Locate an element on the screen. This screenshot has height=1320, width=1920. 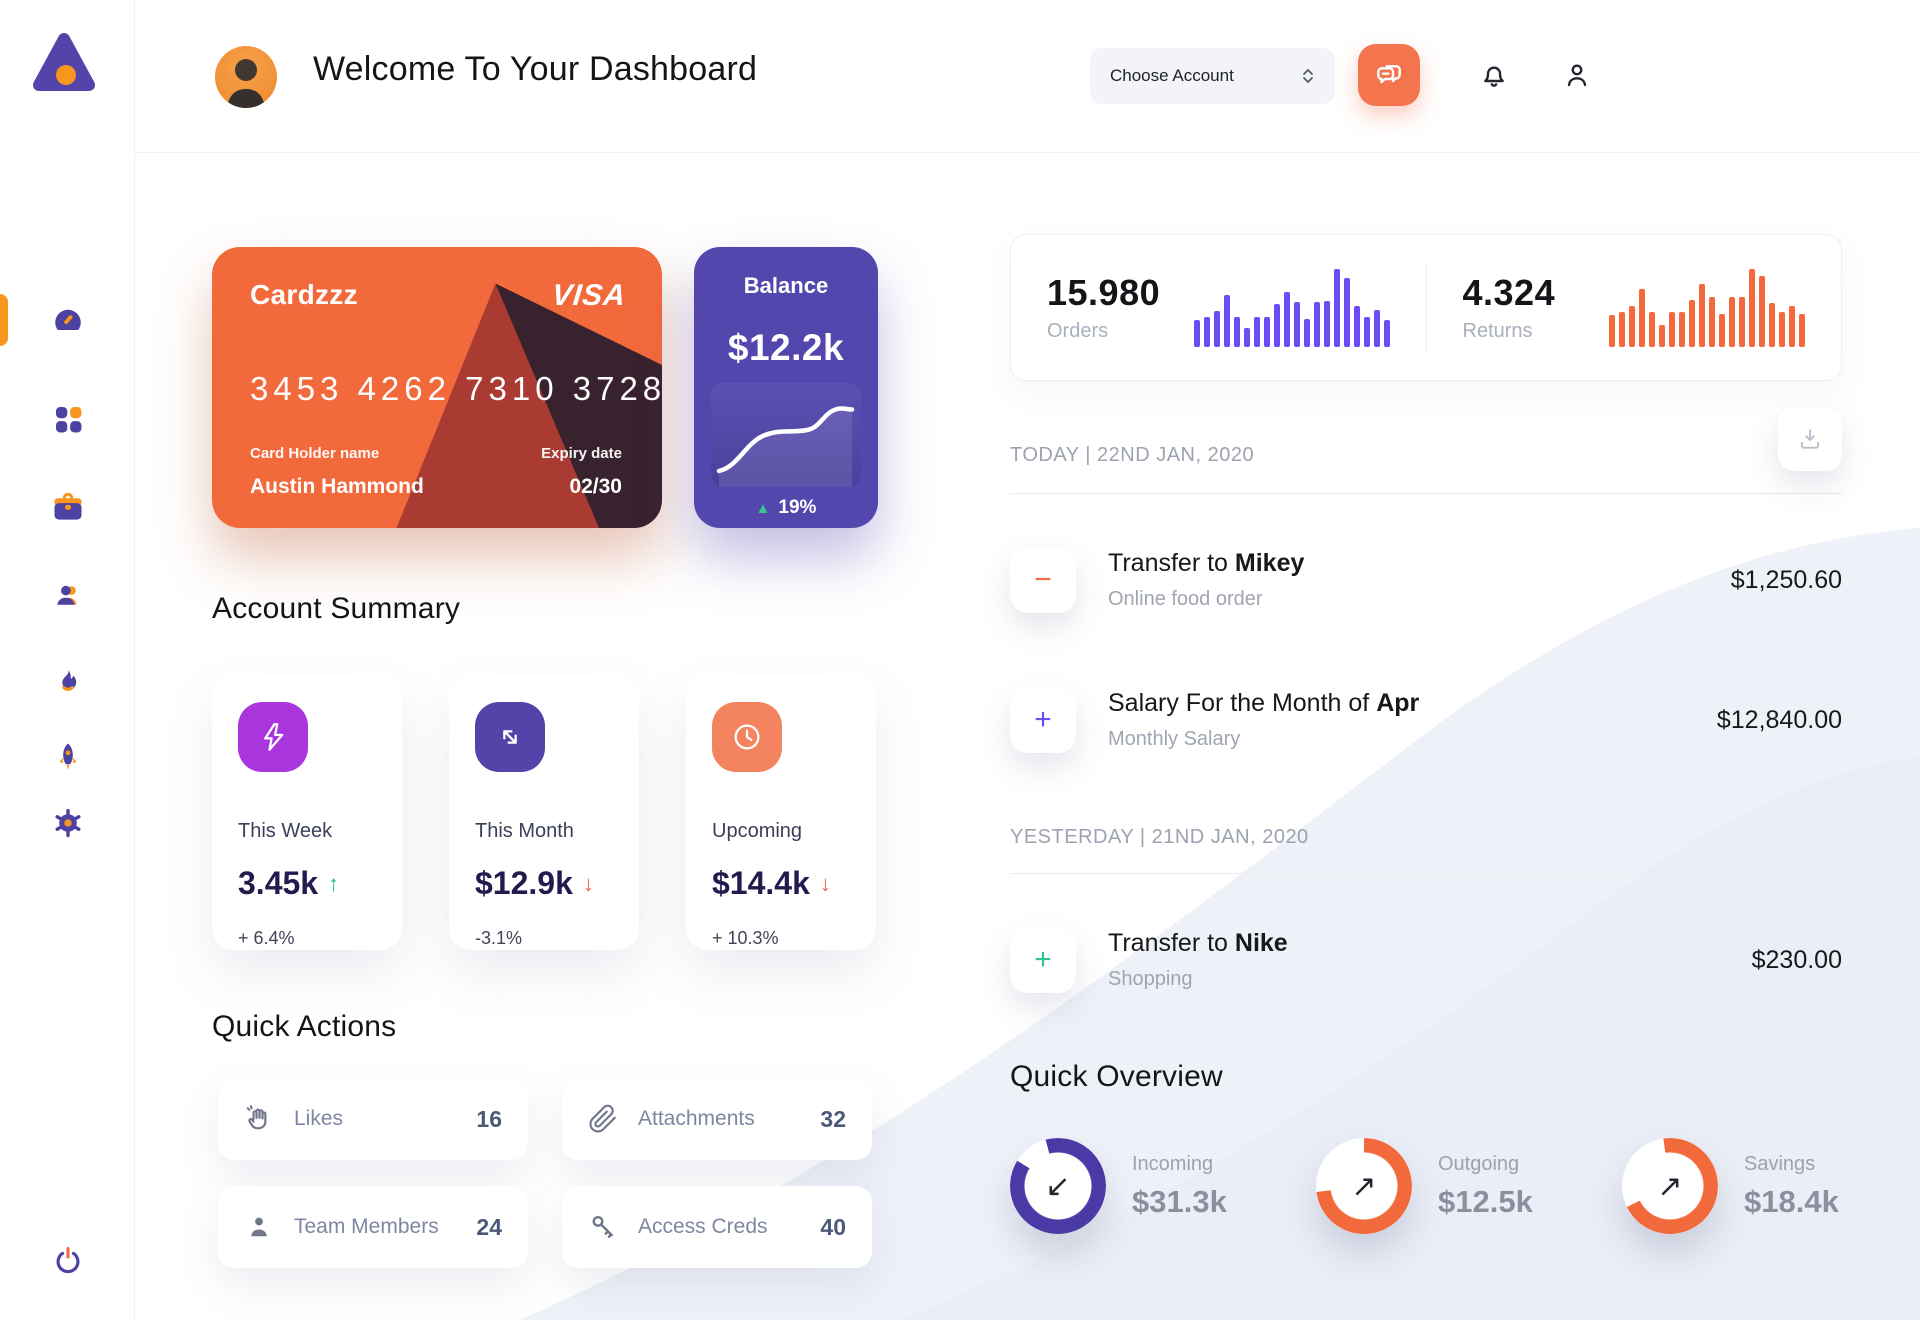
card-holder-name: Austin Hammond is located at coordinates (337, 486).